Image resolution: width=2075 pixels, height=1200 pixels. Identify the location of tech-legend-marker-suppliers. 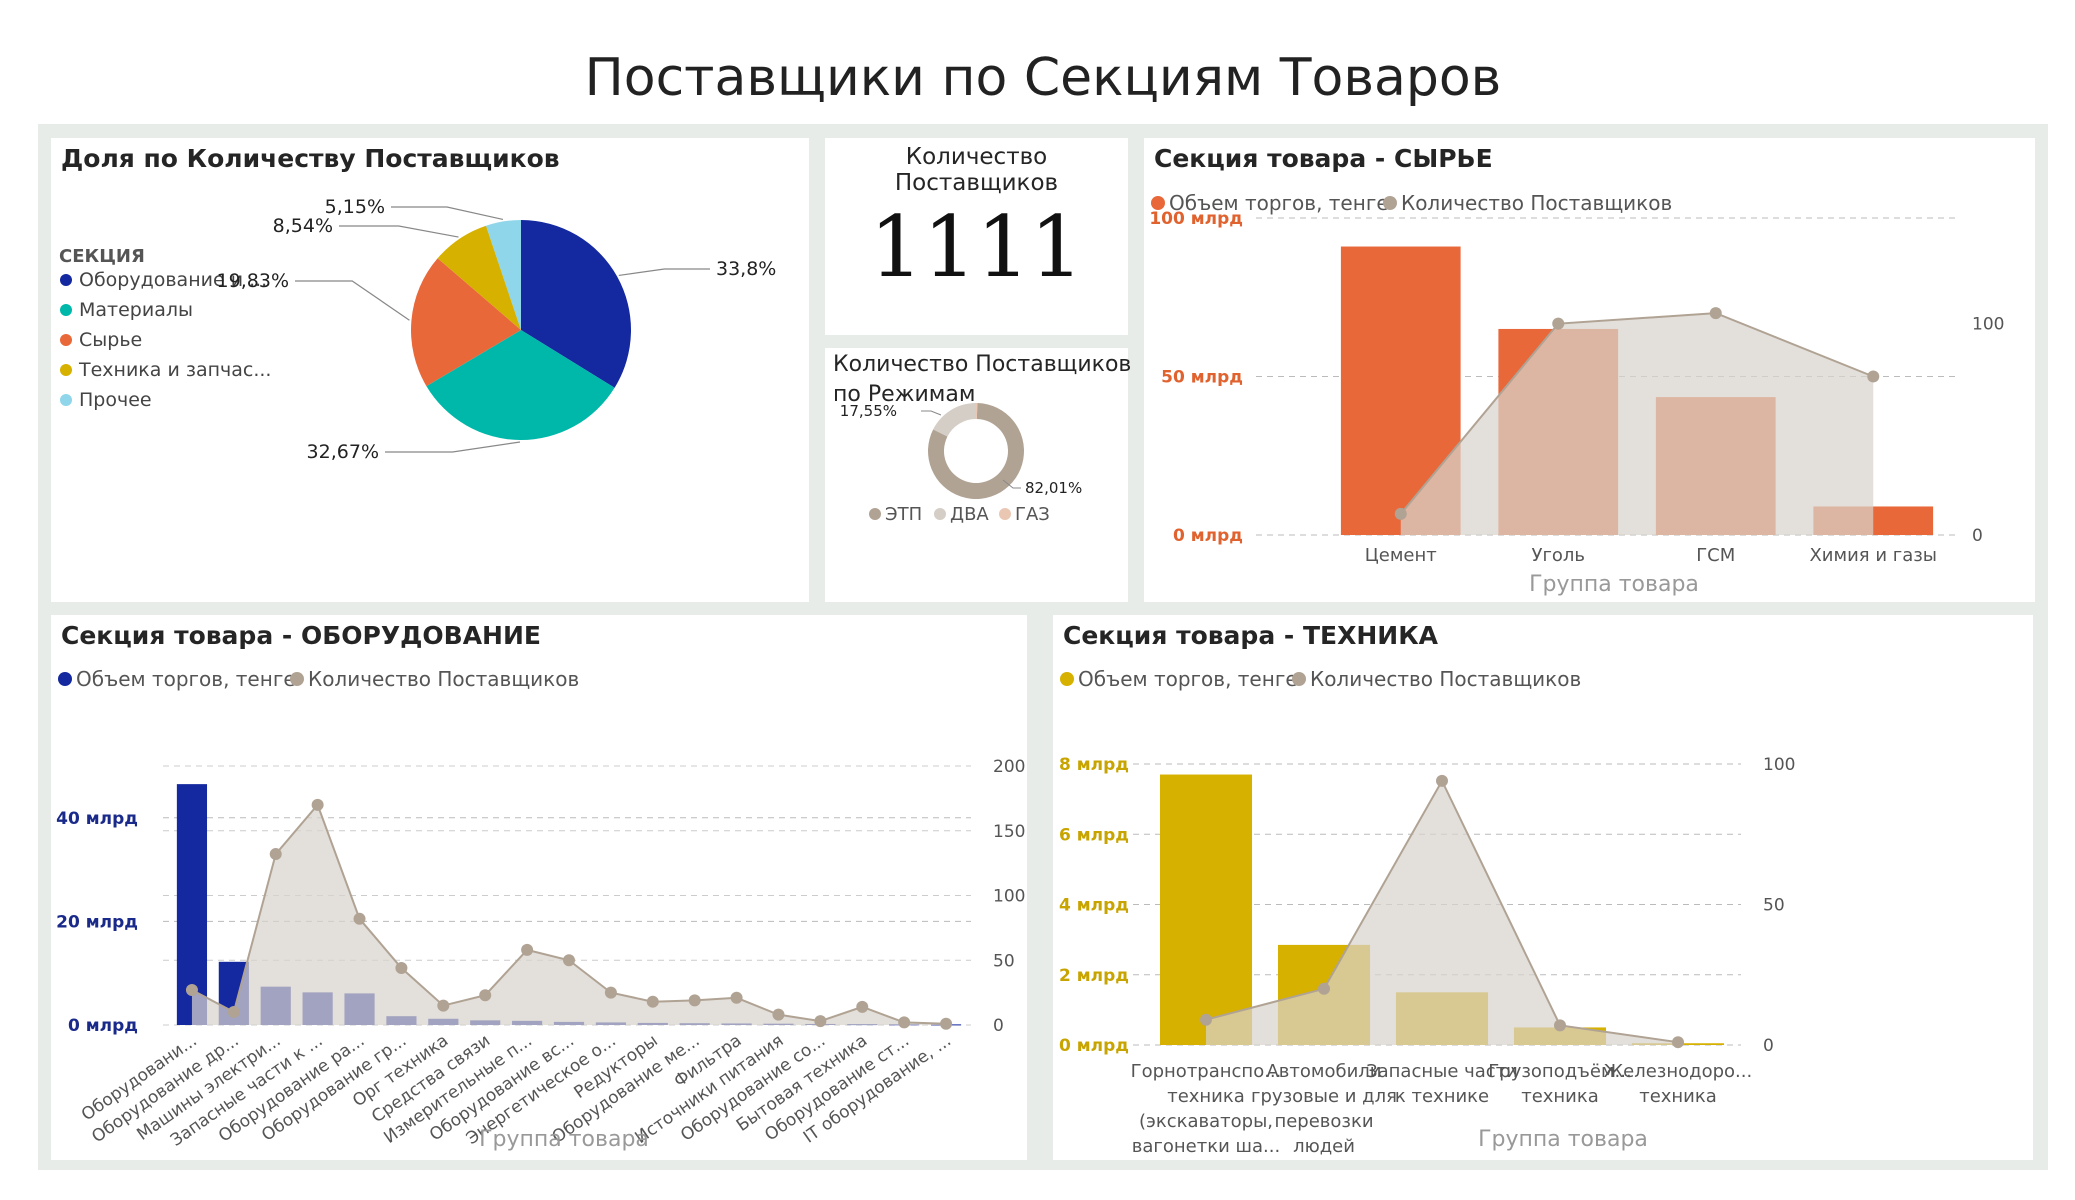
(1299, 679).